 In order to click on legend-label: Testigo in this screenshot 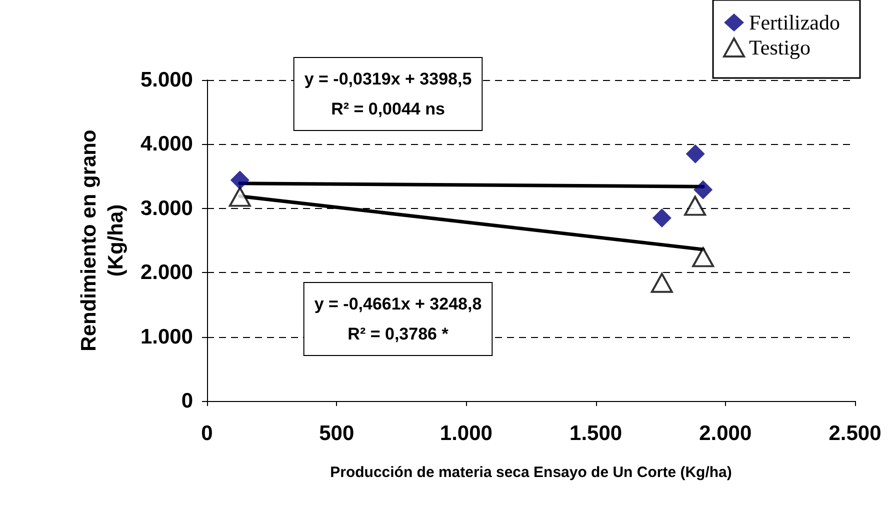, I will do `click(780, 48)`.